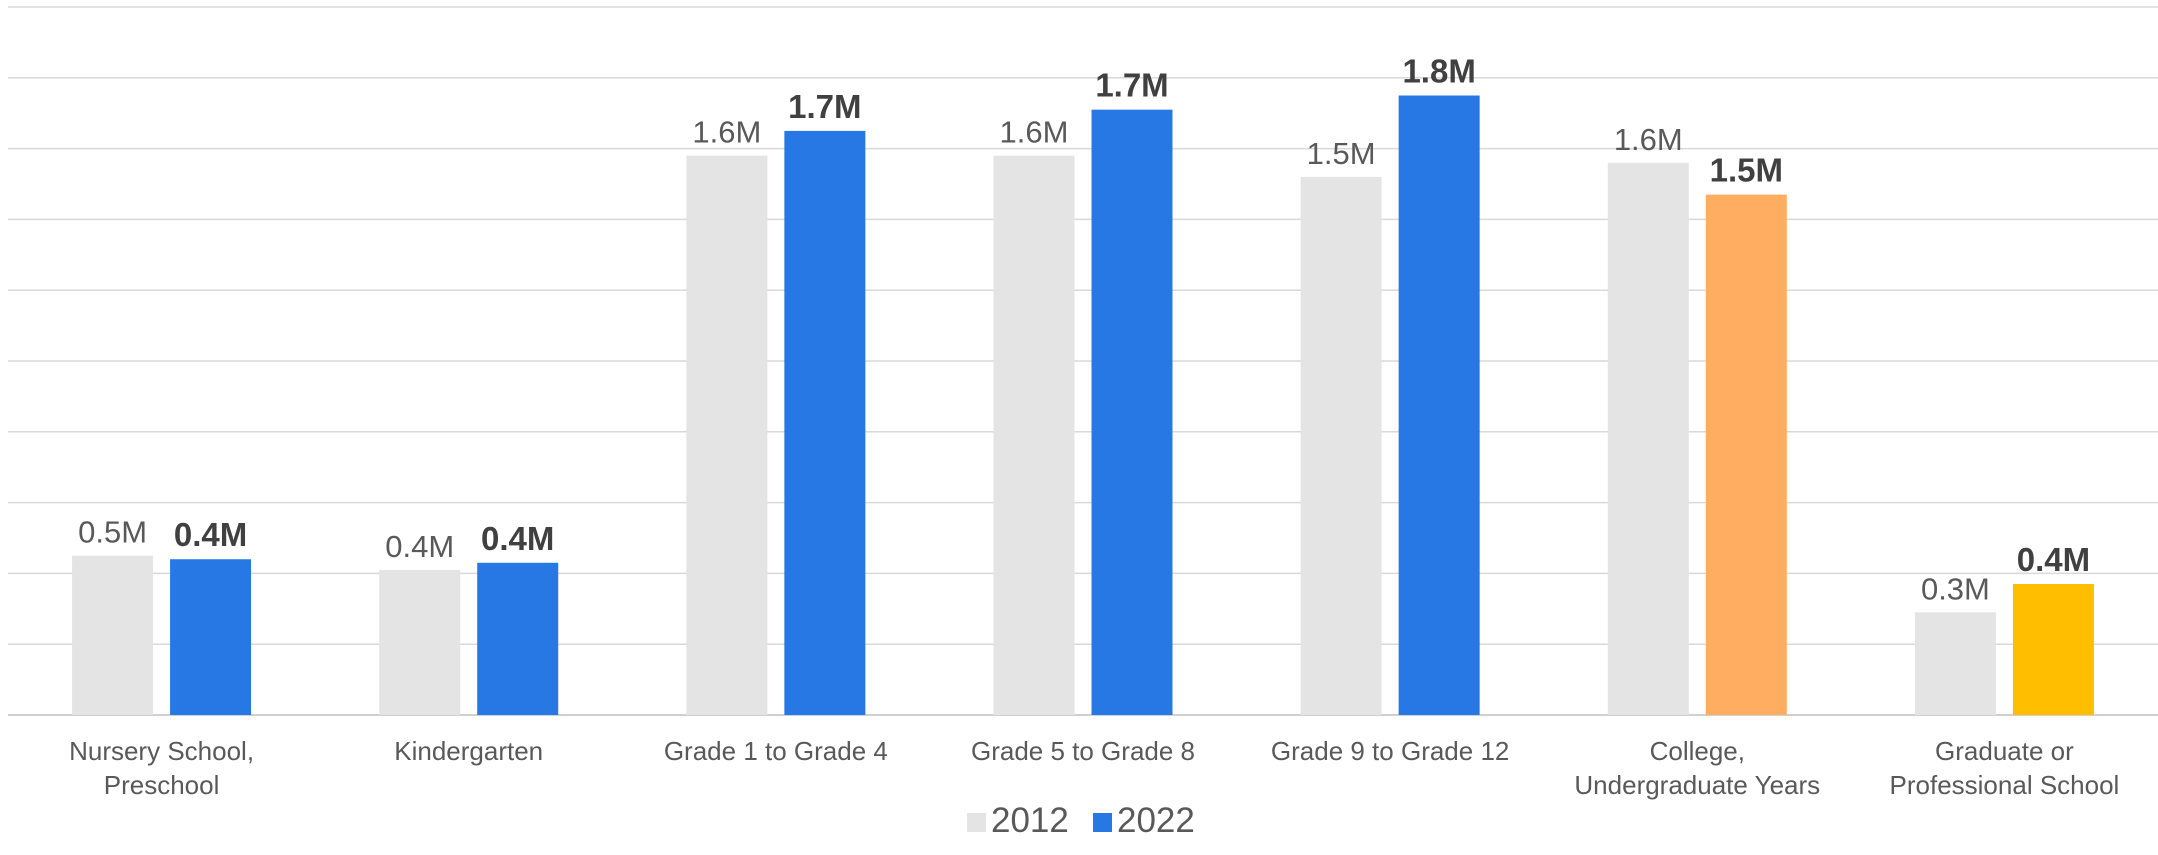  I want to click on data-label-2022-3: 1.7M, so click(824, 106).